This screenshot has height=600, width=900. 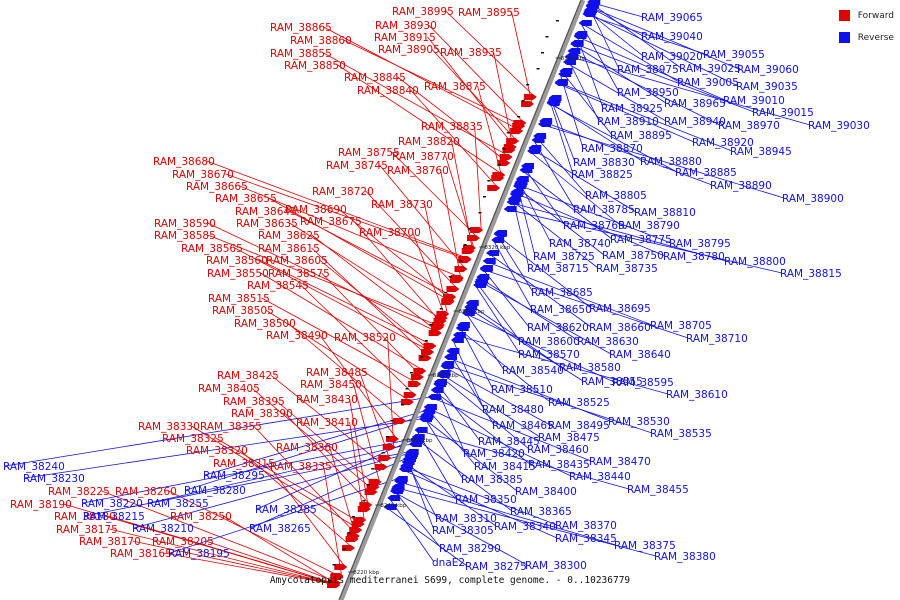 I want to click on gene-label-ram-38670: RAM_38670, so click(x=203, y=175).